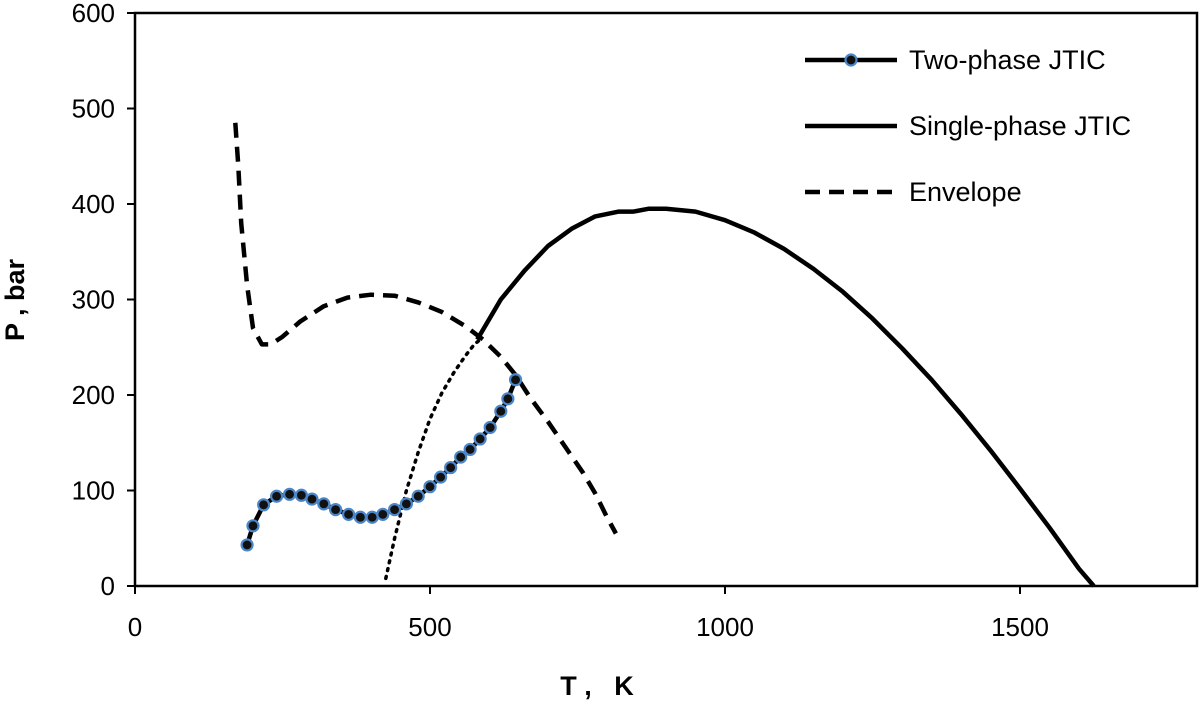 The width and height of the screenshot is (1200, 705). Describe the element at coordinates (135, 627) in the screenshot. I see `x-tick-label: 0` at that location.